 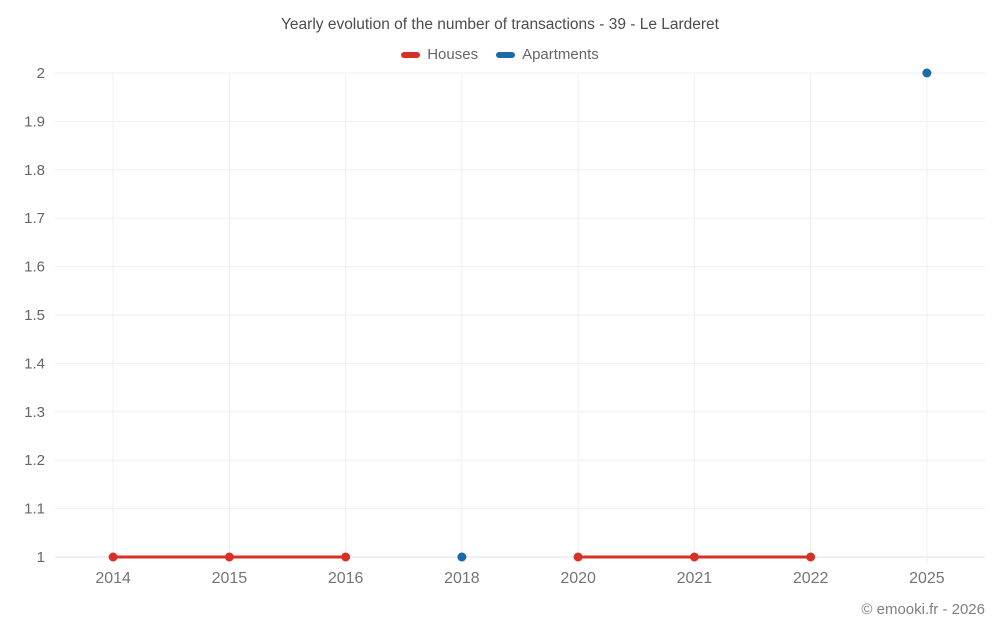 I want to click on x-tick-label: 2014, so click(x=113, y=578).